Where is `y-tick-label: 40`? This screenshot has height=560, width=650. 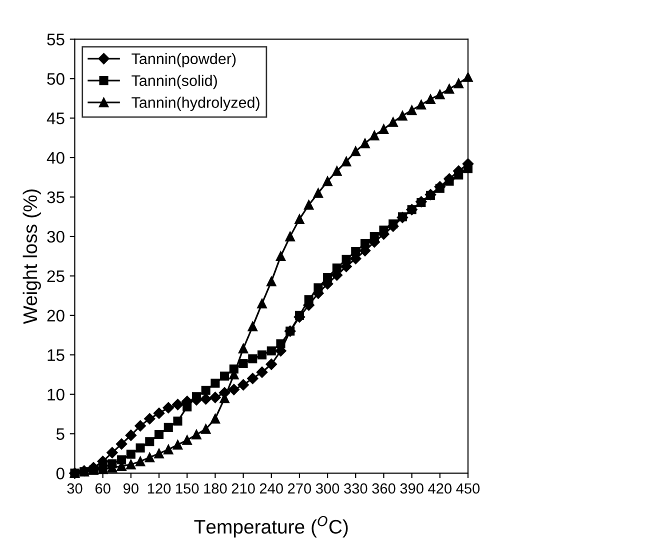
y-tick-label: 40 is located at coordinates (55, 158).